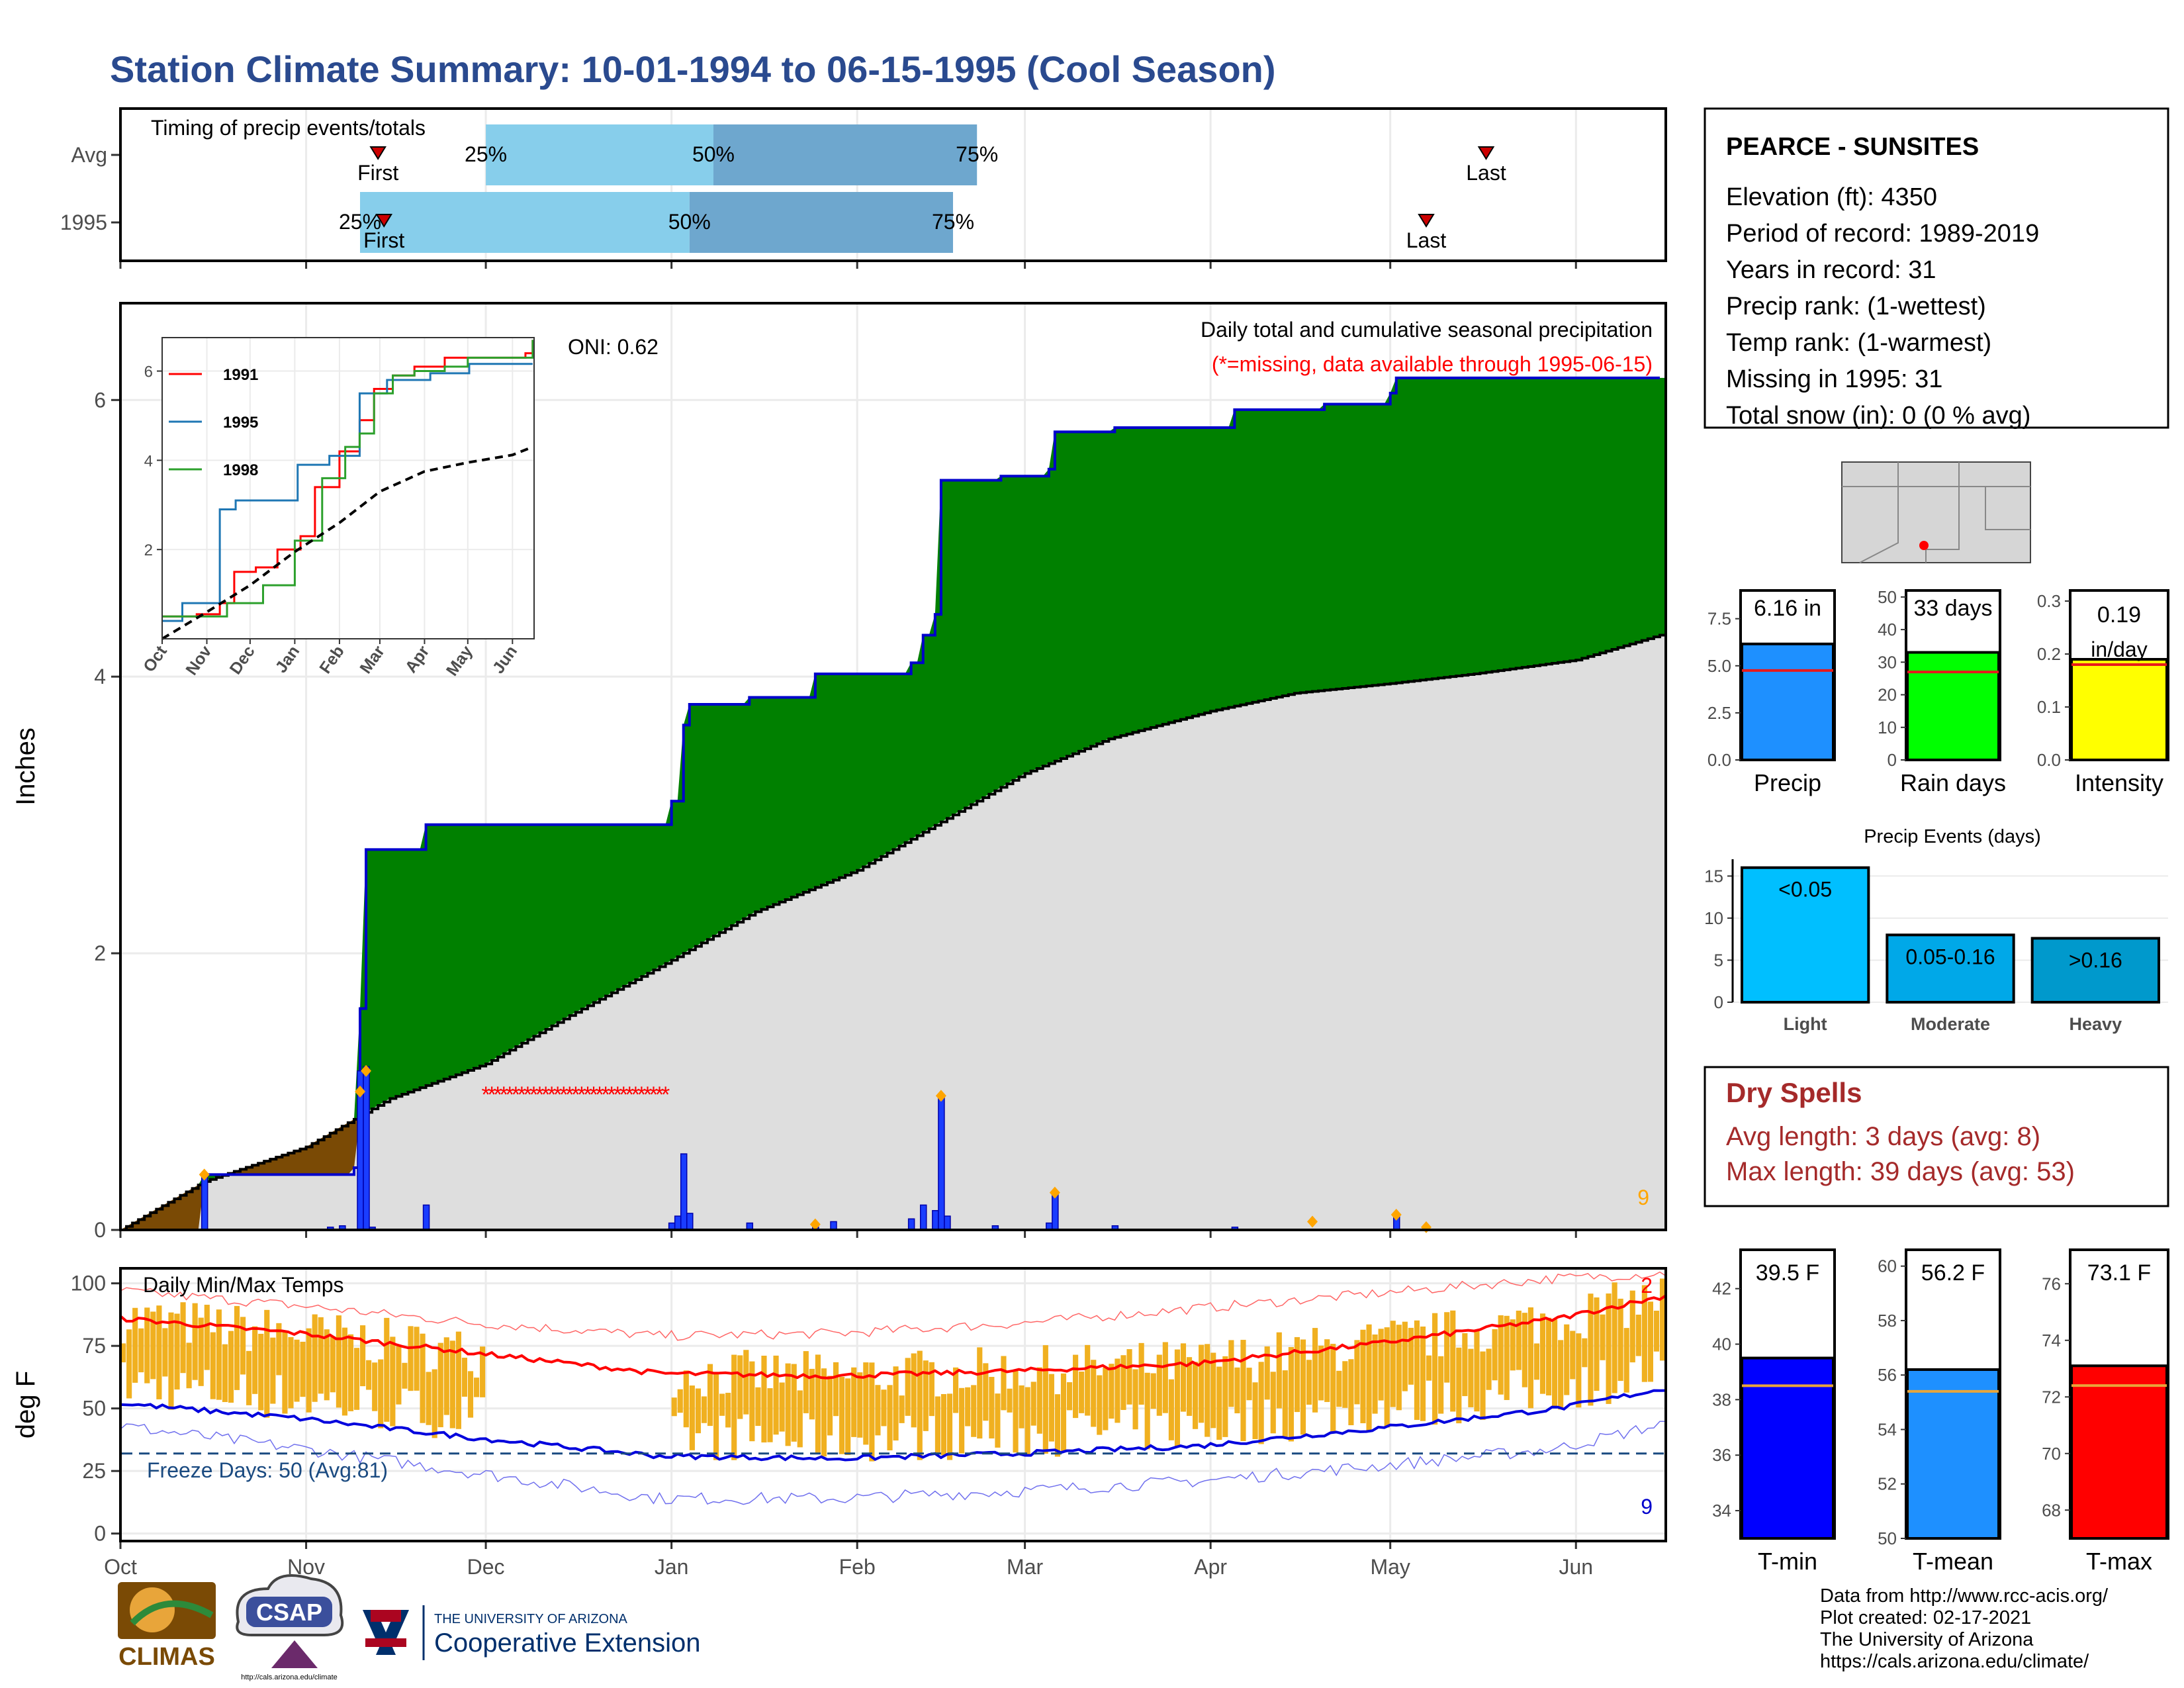  Describe the element at coordinates (94, 1346) in the screenshot. I see `temp-ytick-label: 75` at that location.